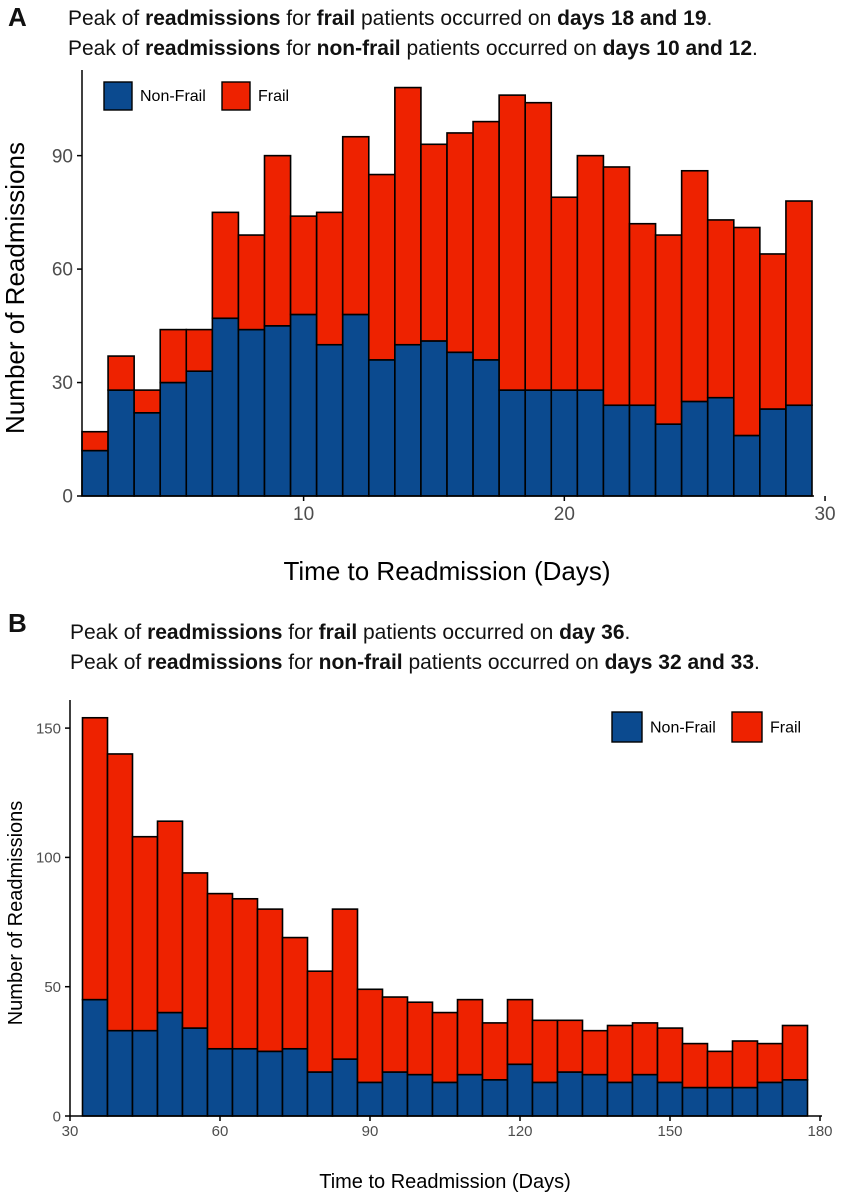 This screenshot has width=841, height=1200. I want to click on x-tick-label: 10, so click(303, 514).